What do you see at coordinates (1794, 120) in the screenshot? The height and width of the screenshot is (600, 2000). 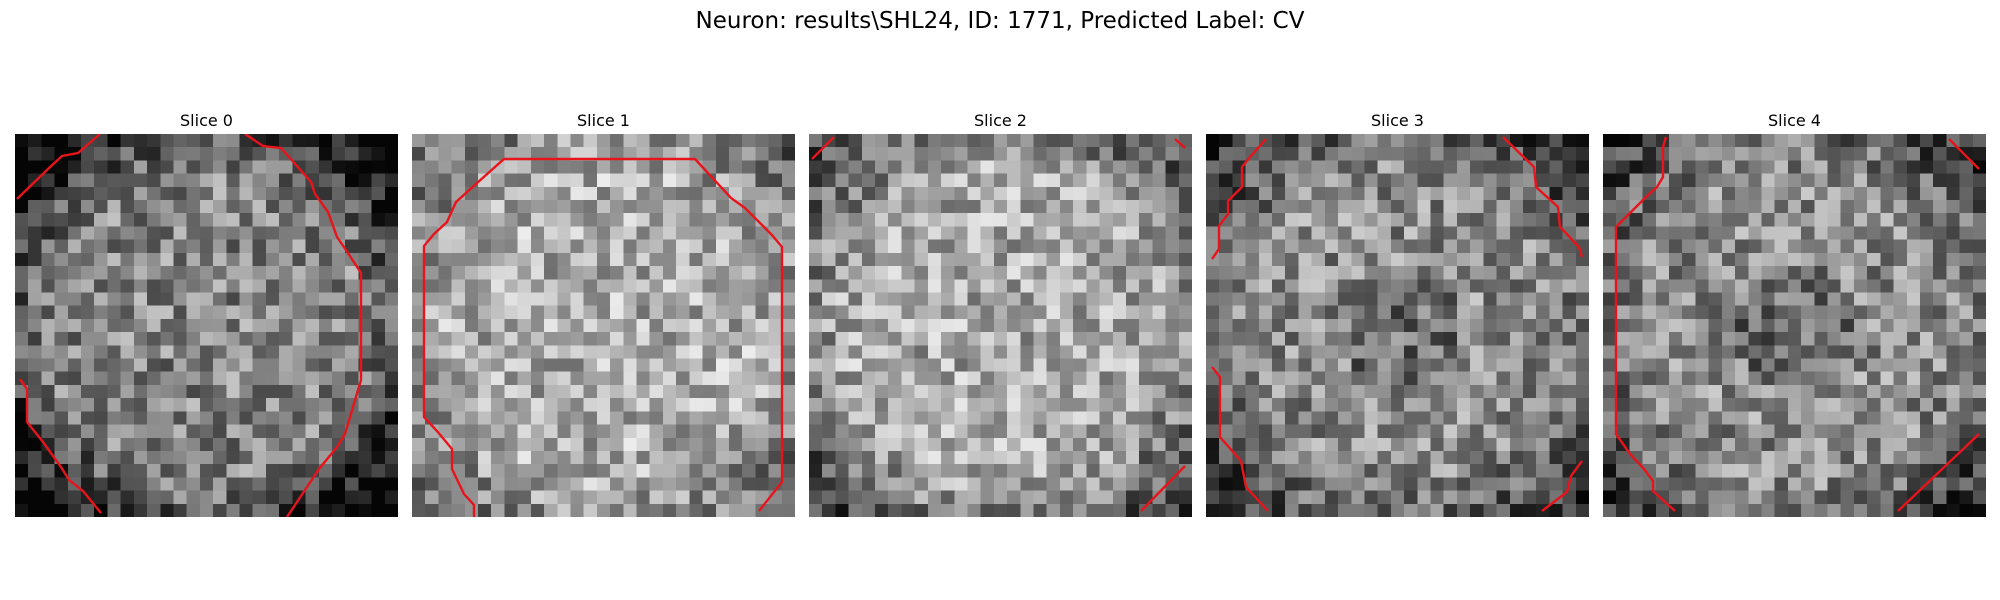 I see `slice-title: Slice 4` at bounding box center [1794, 120].